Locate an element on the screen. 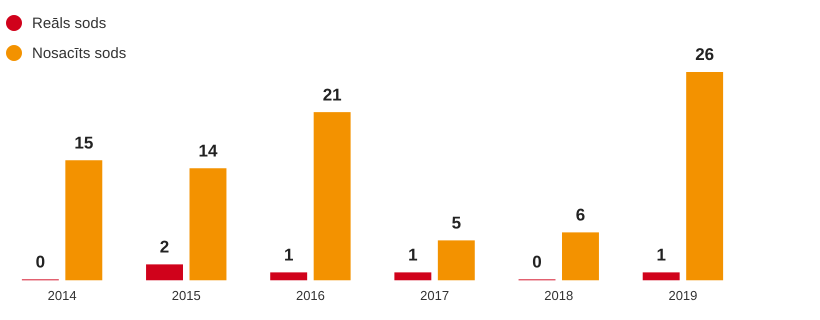  data-label: 2 is located at coordinates (165, 247).